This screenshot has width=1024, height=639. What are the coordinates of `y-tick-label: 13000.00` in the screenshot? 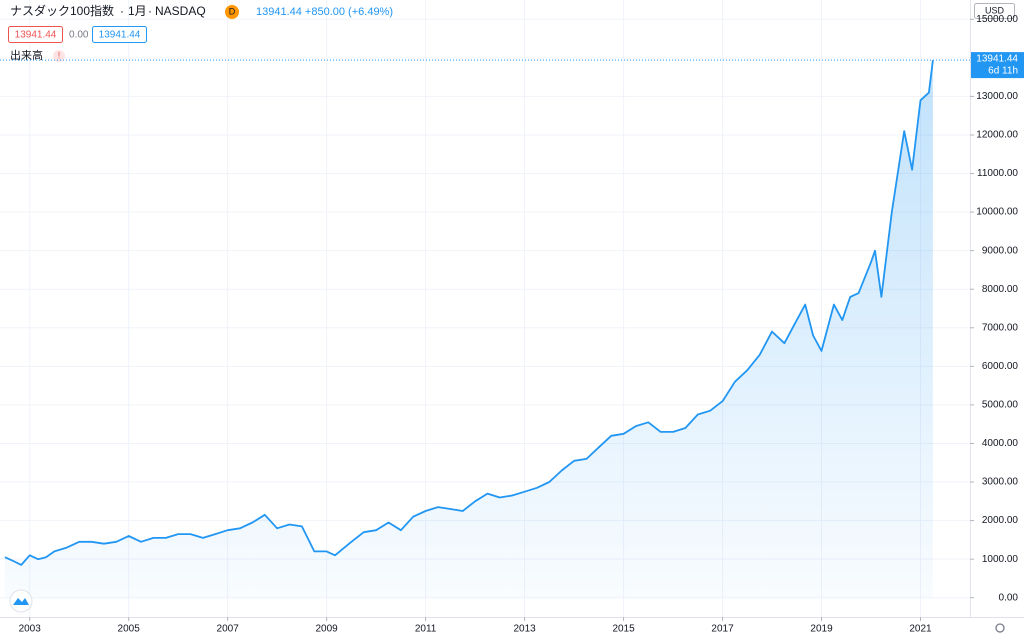 It's located at (997, 96).